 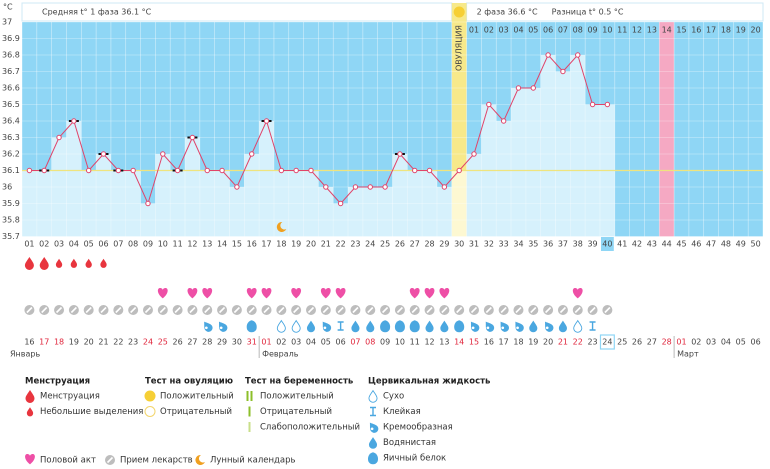 I want to click on x-tick-label: 26, so click(x=400, y=244).